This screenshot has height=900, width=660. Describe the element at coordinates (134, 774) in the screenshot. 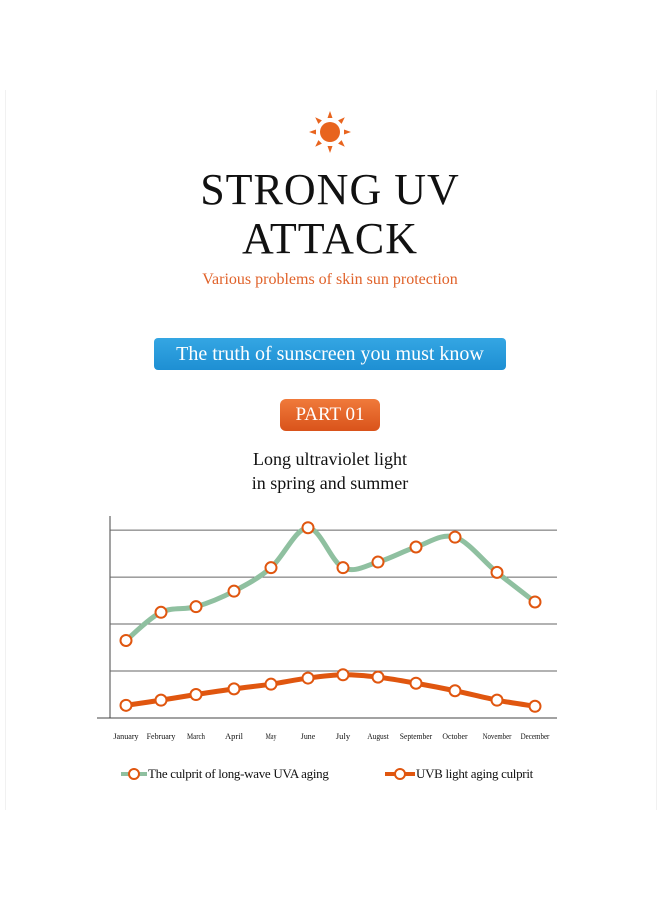

I see `legend-uva-marker` at that location.